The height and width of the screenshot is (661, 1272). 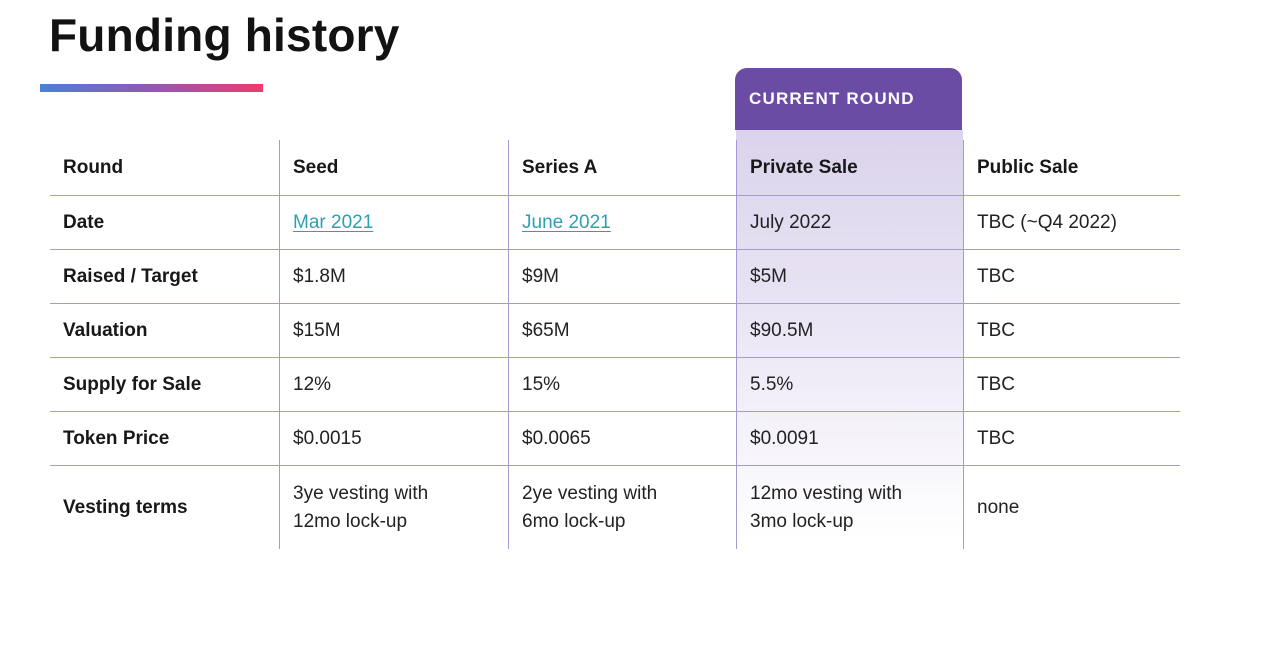 What do you see at coordinates (622, 330) in the screenshot?
I see `table-cell: $65M` at bounding box center [622, 330].